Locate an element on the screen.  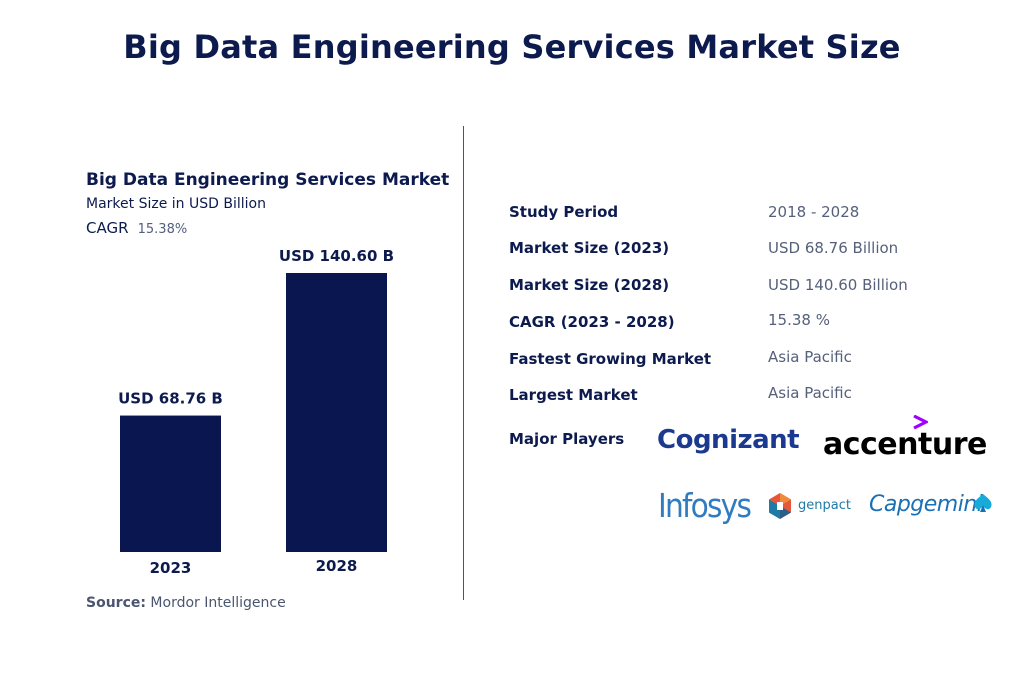
info-key: Market Size (2023) is located at coordinates (589, 248).